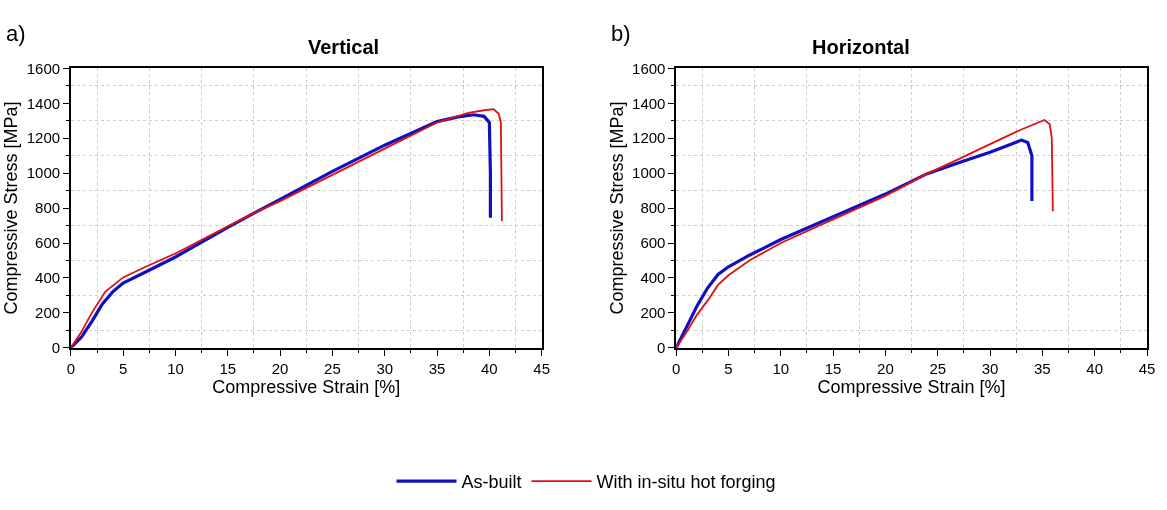  I want to click on text: b), so click(621, 33).